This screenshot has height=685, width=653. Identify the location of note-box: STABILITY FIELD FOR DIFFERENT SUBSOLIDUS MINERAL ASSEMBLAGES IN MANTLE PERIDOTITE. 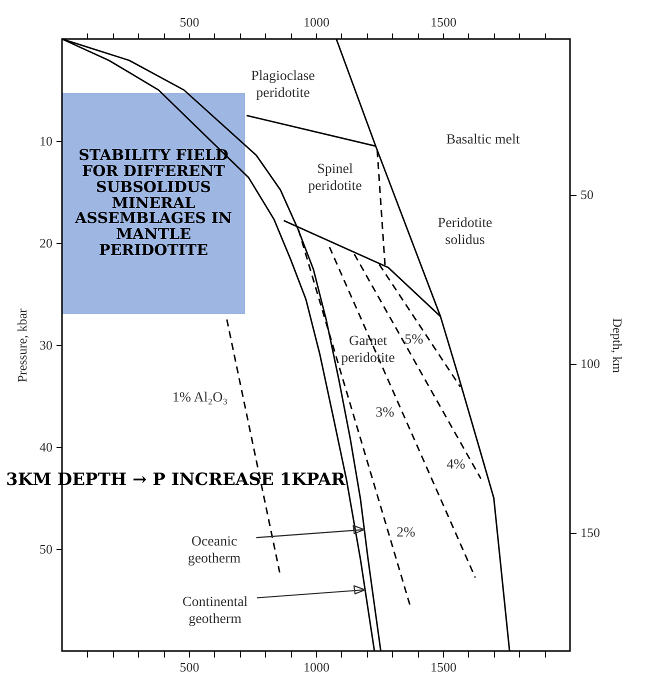
(153, 203).